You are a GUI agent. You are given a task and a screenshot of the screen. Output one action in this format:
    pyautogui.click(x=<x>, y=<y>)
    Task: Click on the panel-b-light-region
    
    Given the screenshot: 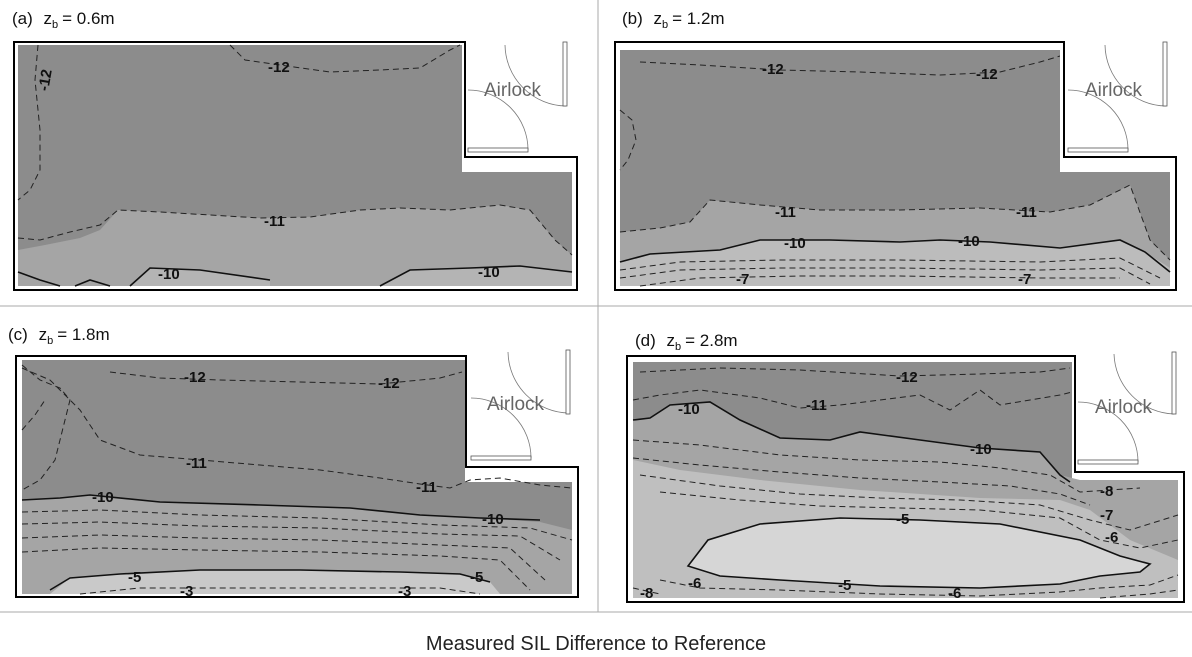 What is the action you would take?
    pyautogui.click(x=895, y=263)
    